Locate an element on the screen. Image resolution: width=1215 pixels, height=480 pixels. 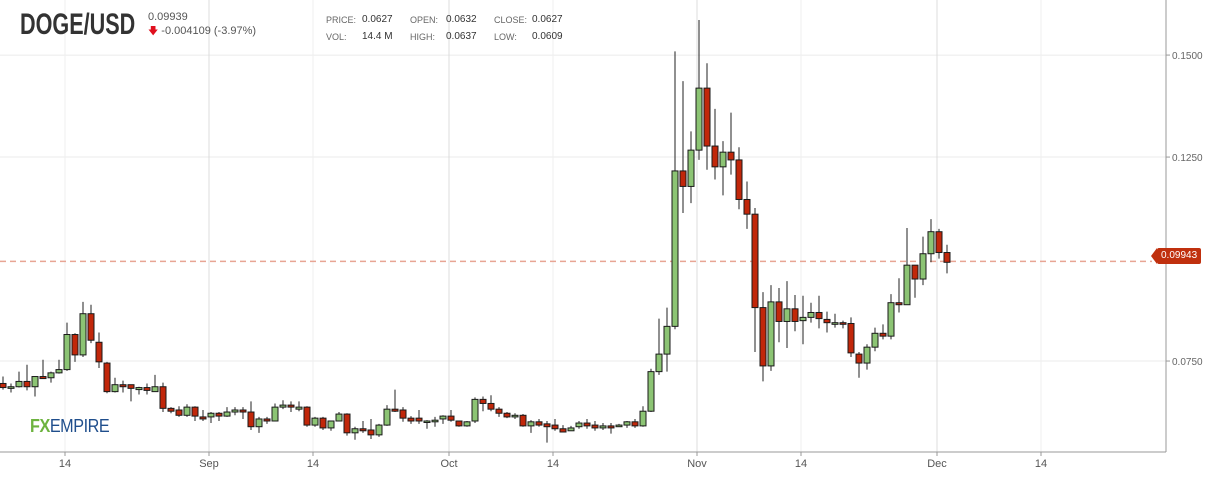
fxempire-logo: FXEMPIRE is located at coordinates (70, 426).